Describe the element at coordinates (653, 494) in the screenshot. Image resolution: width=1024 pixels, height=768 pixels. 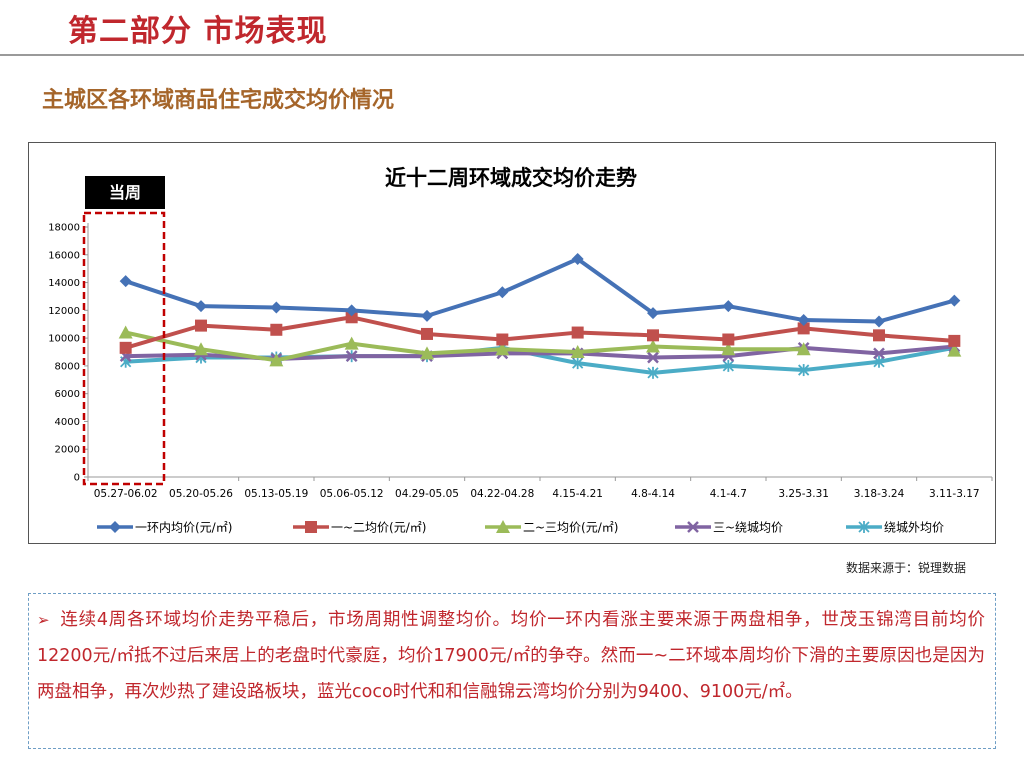
I see `x-tick-label: 4.8-4.14` at that location.